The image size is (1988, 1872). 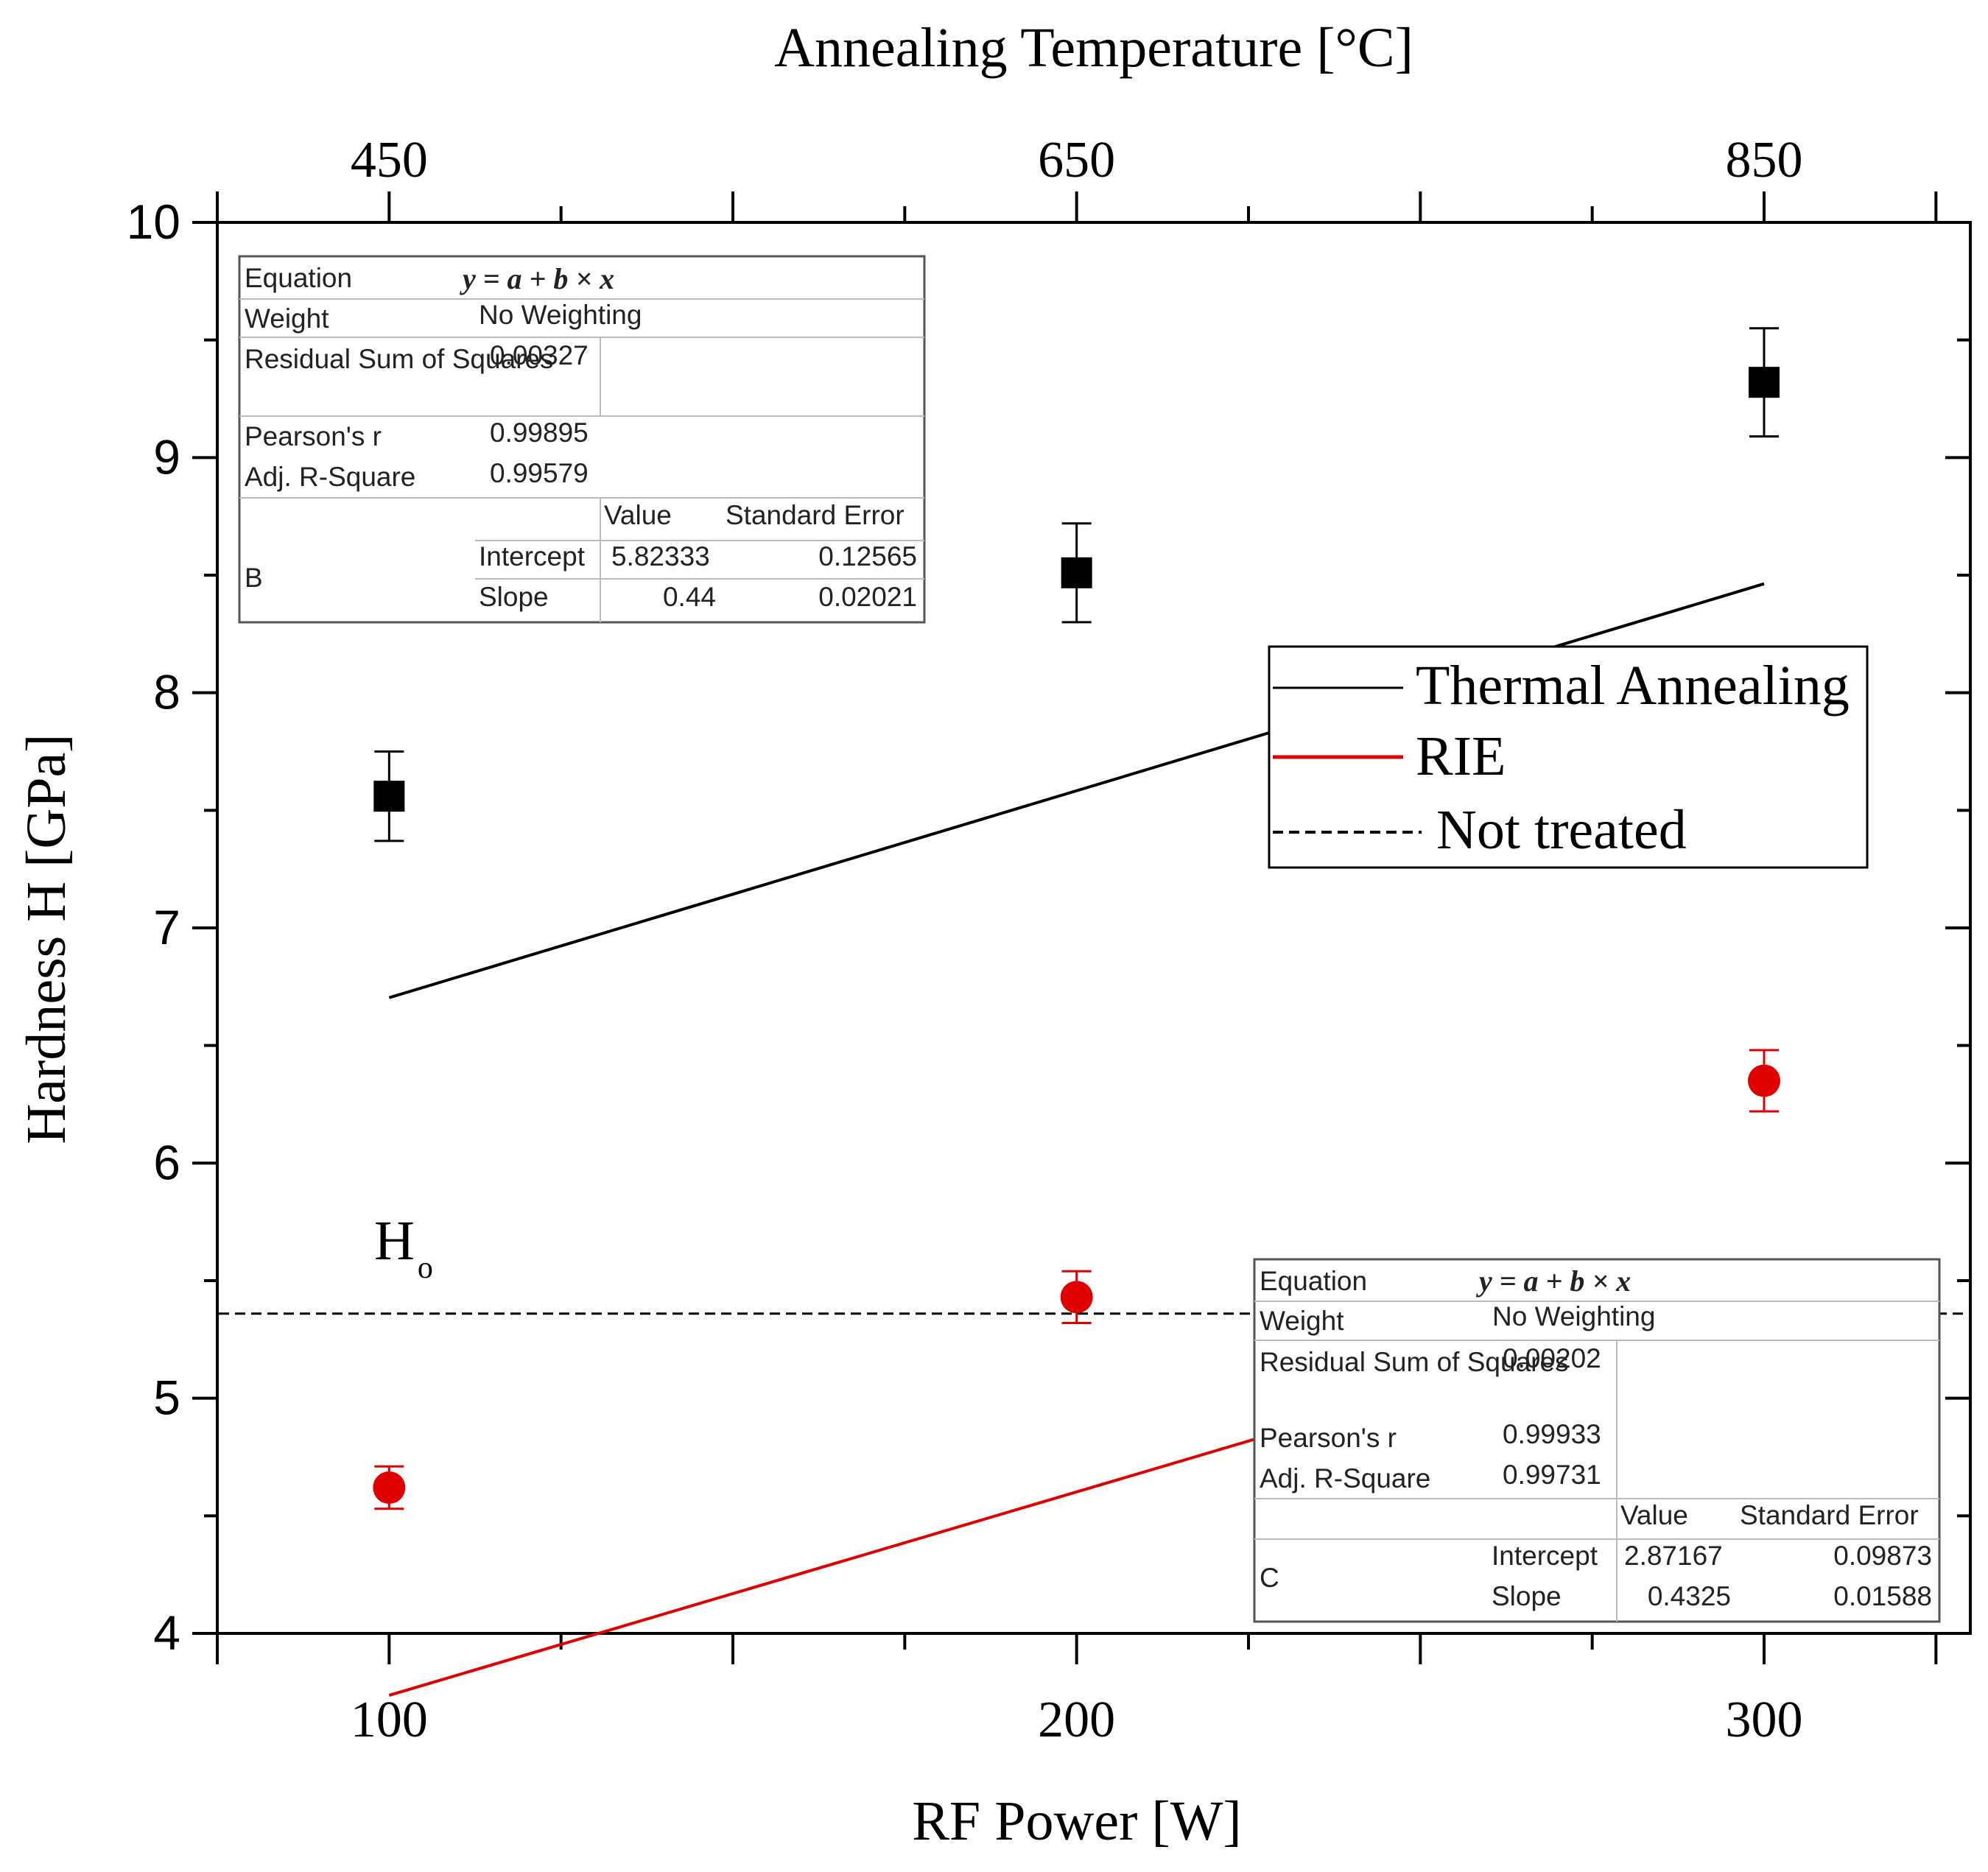 What do you see at coordinates (868, 597) in the screenshot?
I see `fit-b-slope-err: 0.02021` at bounding box center [868, 597].